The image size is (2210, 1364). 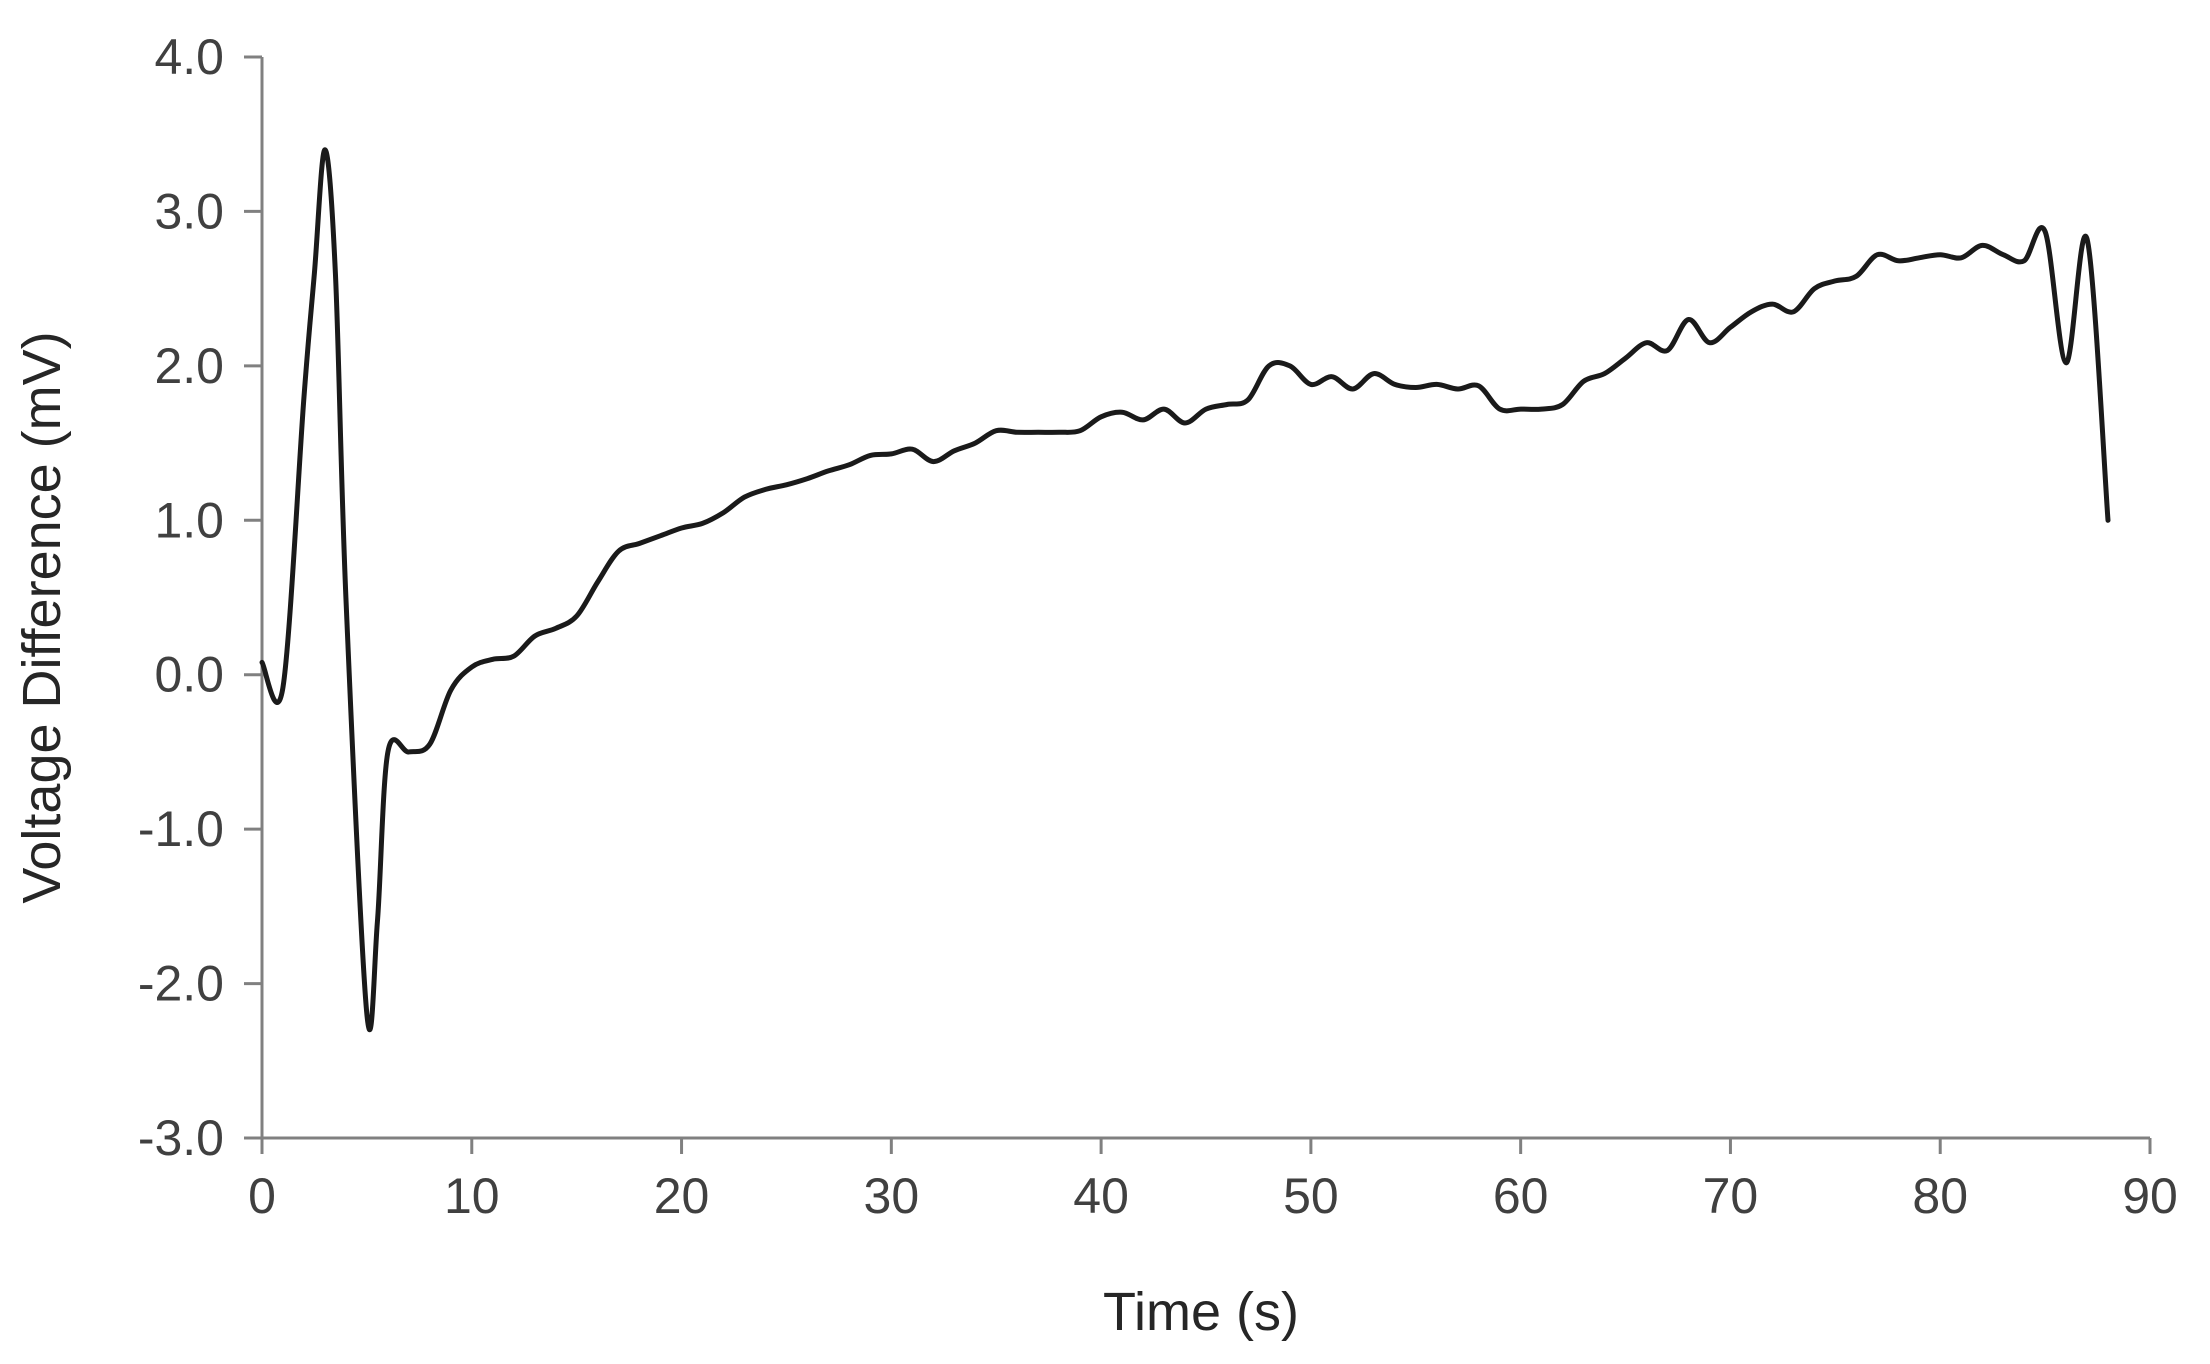 What do you see at coordinates (189, 520) in the screenshot?
I see `y-tick-label: 1.0` at bounding box center [189, 520].